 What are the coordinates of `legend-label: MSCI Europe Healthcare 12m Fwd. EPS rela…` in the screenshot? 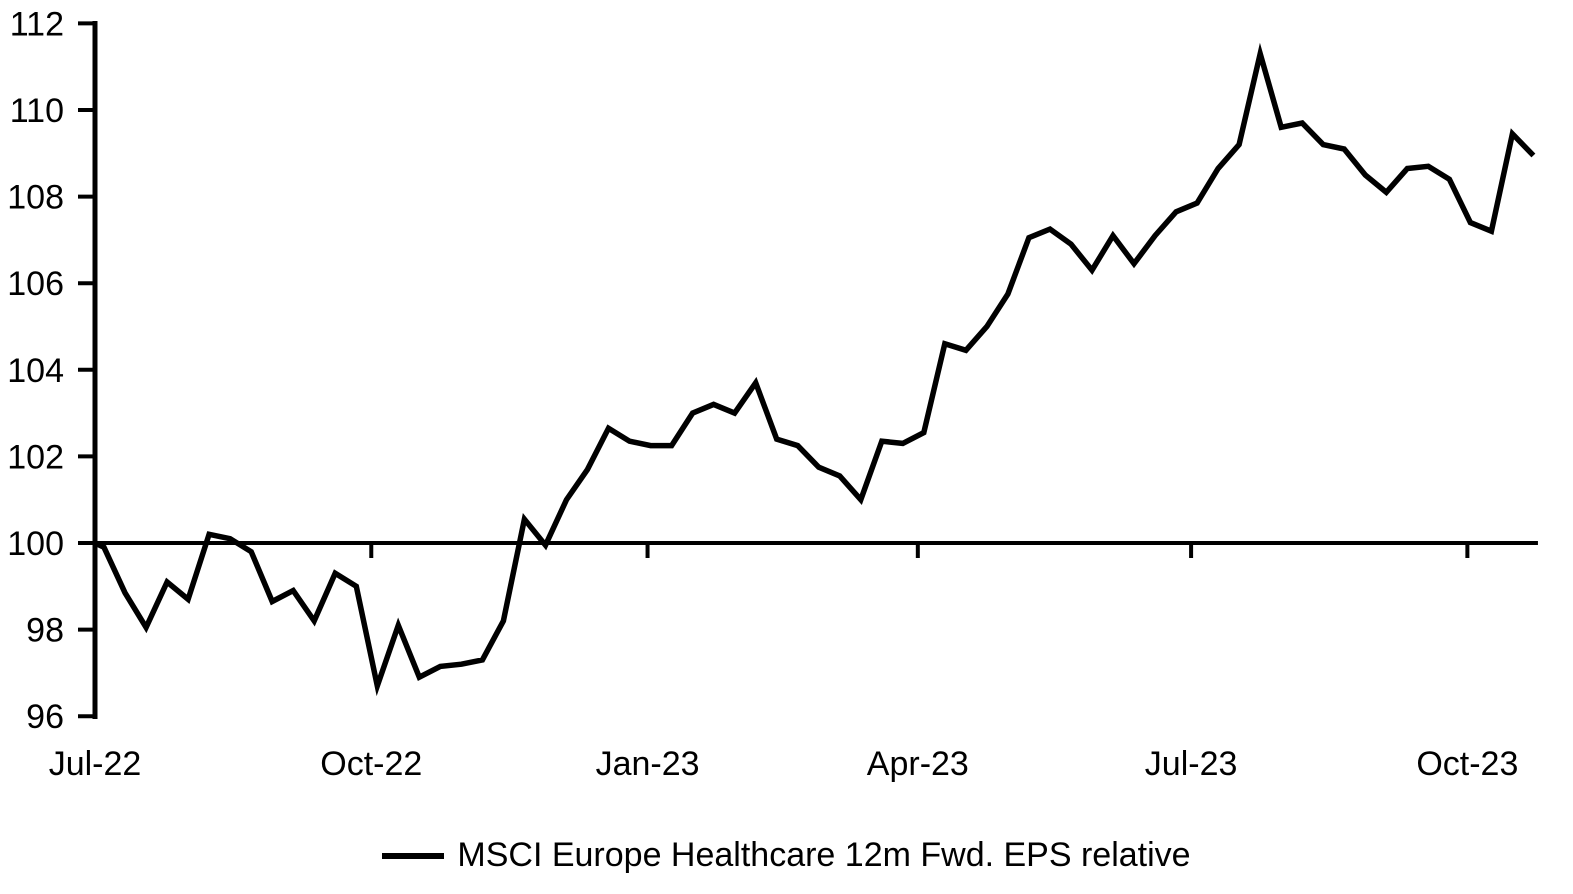 It's located at (824, 855).